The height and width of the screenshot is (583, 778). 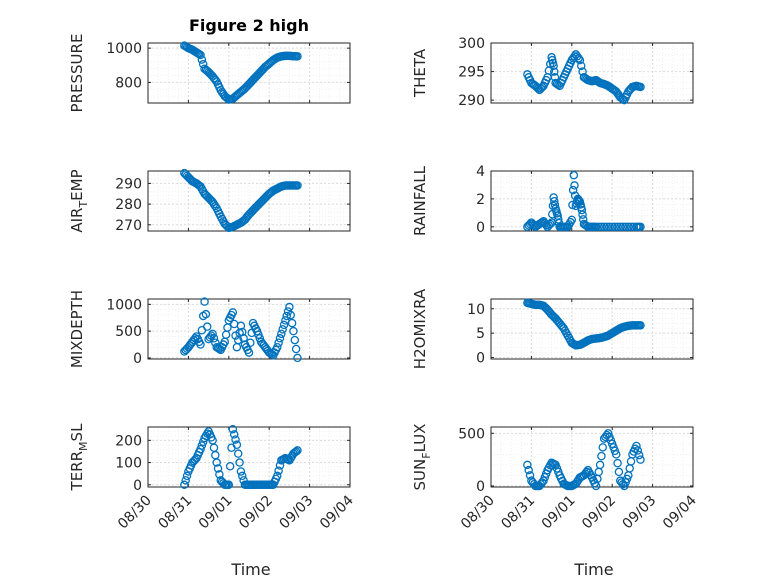 What do you see at coordinates (480, 334) in the screenshot?
I see `y-tick-label: 5` at bounding box center [480, 334].